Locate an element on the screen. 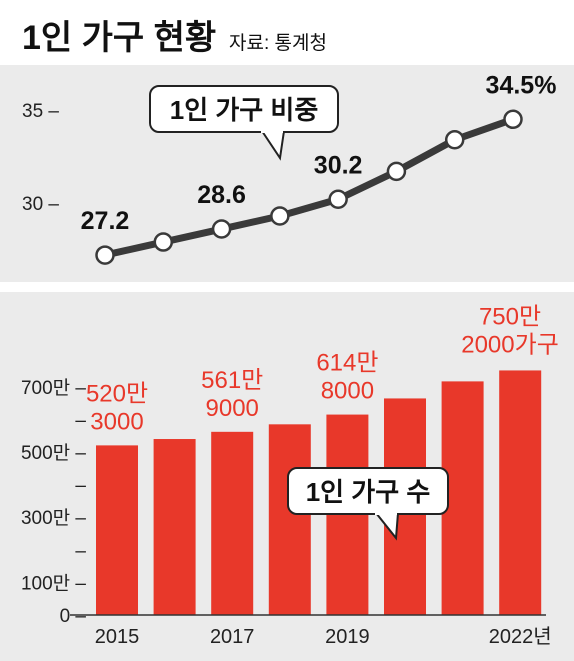  household-value-label: 3000 is located at coordinates (116, 421).